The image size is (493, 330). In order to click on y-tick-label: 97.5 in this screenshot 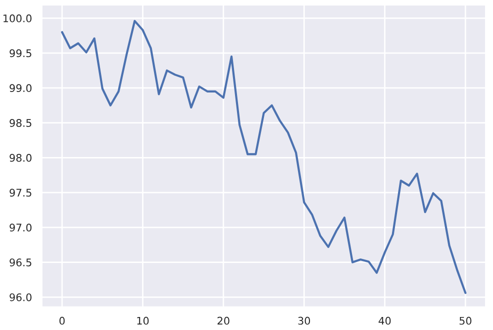, I will do `click(21, 192)`.